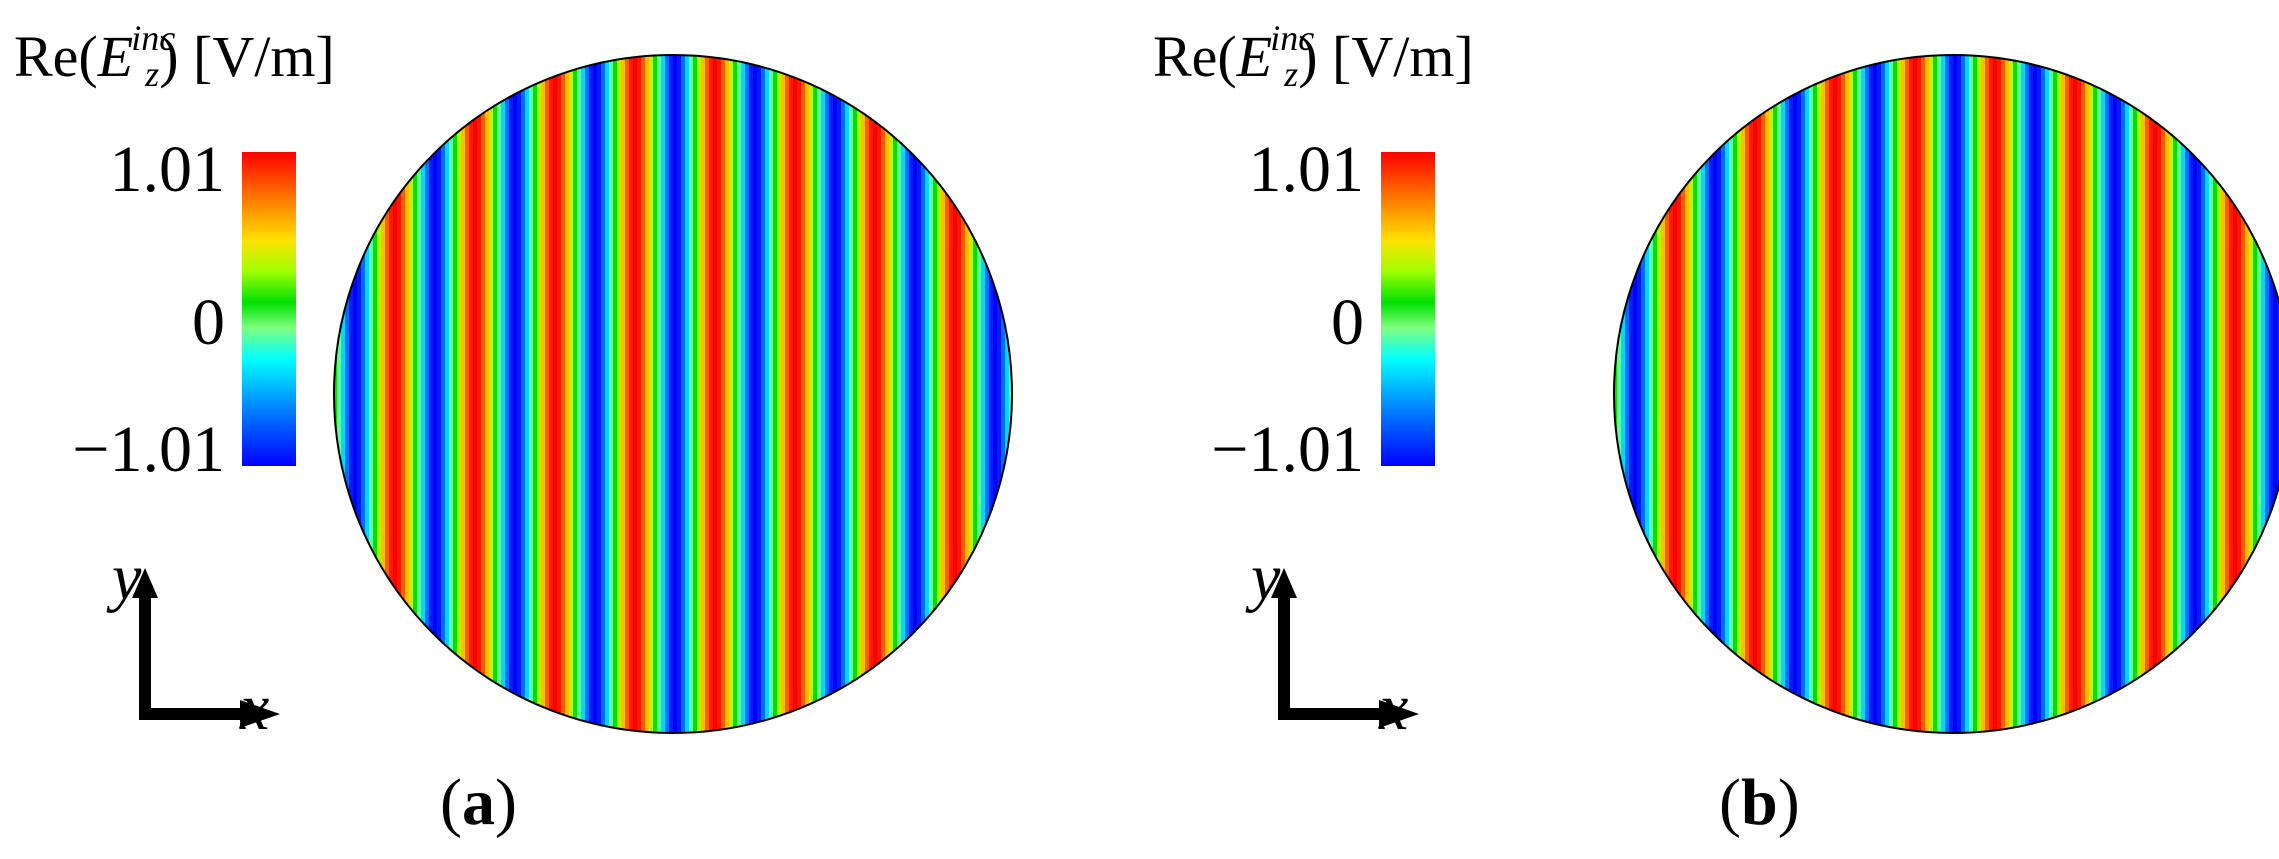 This screenshot has width=2279, height=859. I want to click on colorbar-max-label: 1.01, so click(1306, 169).